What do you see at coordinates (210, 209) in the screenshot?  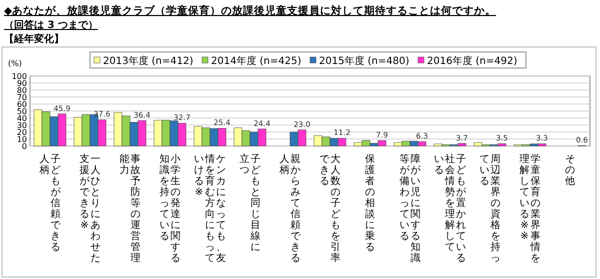 I see `category: ケンカになっても、友情を育む方向にもっていける※` at bounding box center [210, 209].